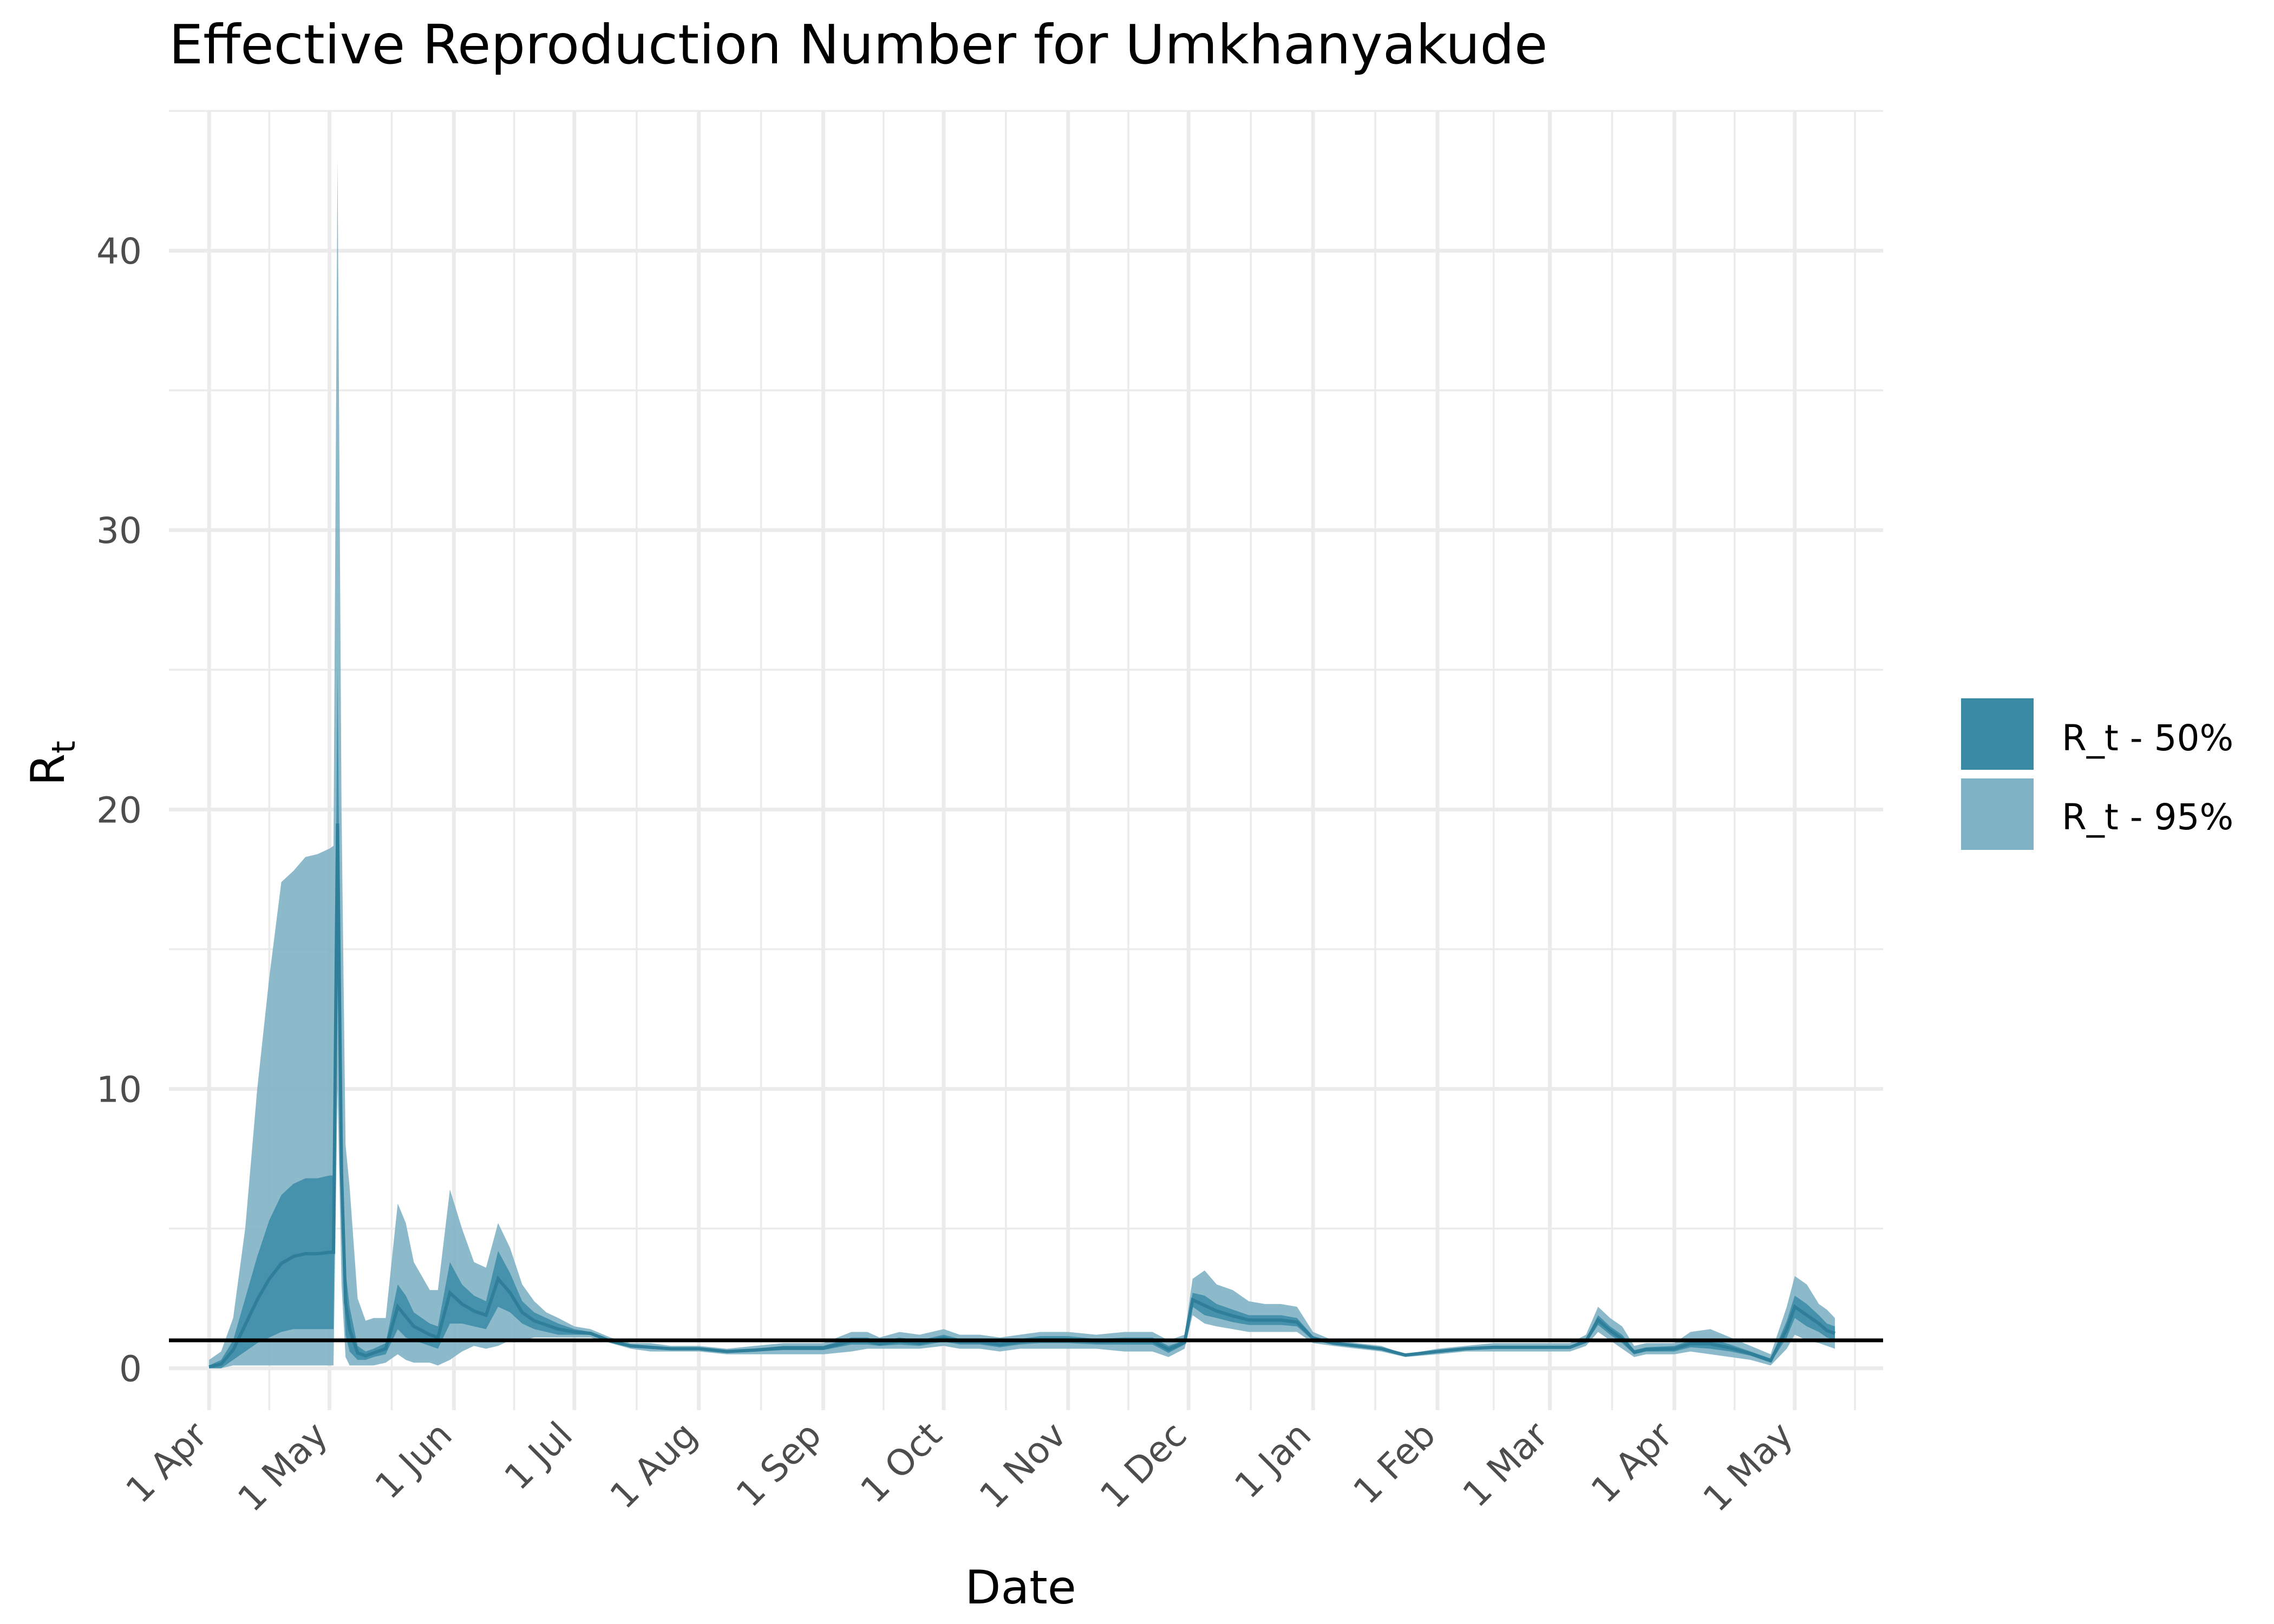 This screenshot has width=2274, height=1624. Describe the element at coordinates (119, 1089) in the screenshot. I see `y-tick-label: 10` at that location.